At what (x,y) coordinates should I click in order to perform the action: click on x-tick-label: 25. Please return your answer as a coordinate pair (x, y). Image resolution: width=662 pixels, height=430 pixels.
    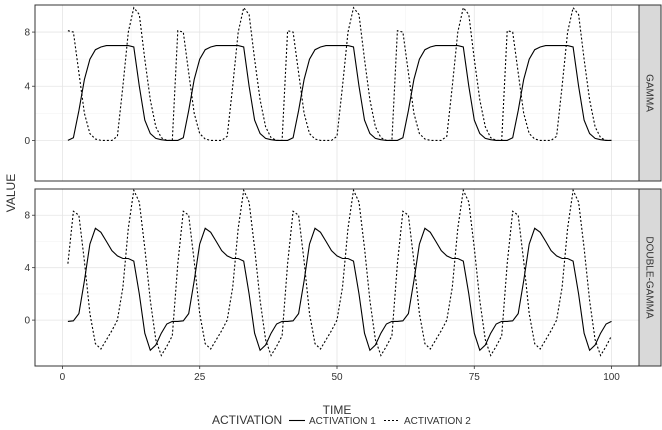
    Looking at the image, I should click on (200, 377).